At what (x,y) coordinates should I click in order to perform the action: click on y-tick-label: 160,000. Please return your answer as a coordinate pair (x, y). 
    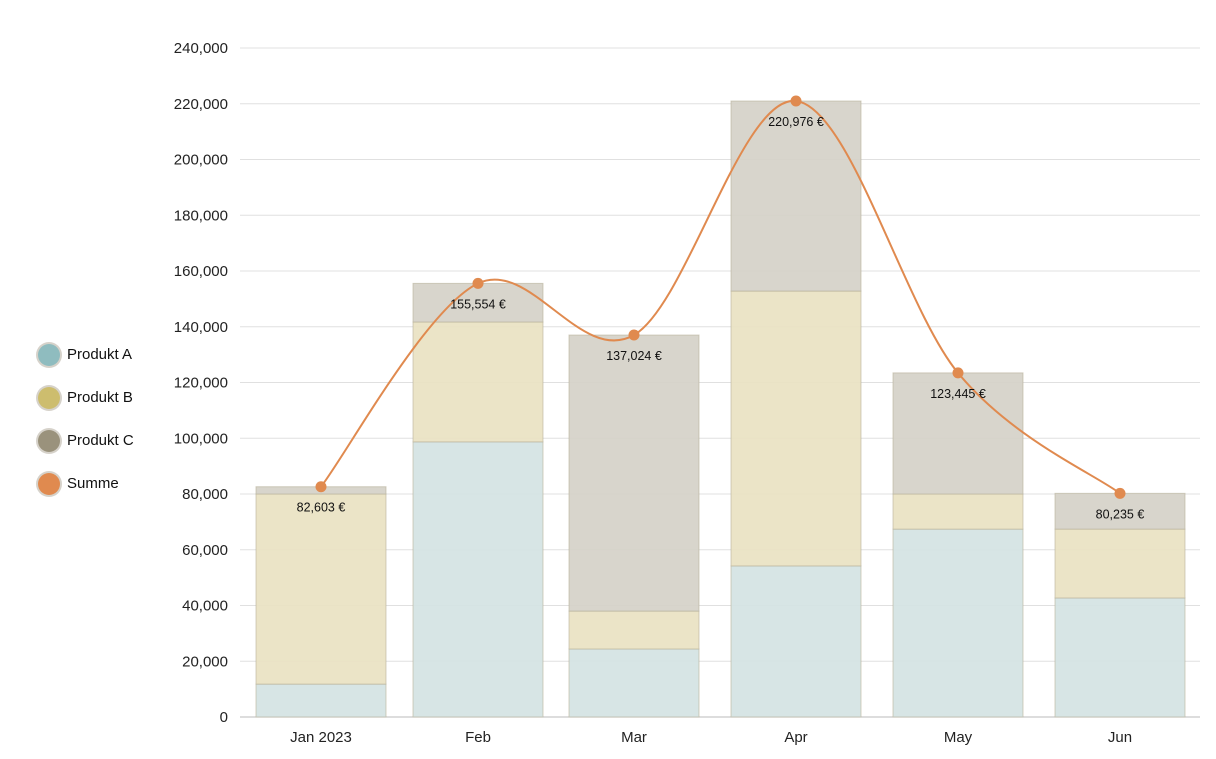
    Looking at the image, I should click on (201, 271).